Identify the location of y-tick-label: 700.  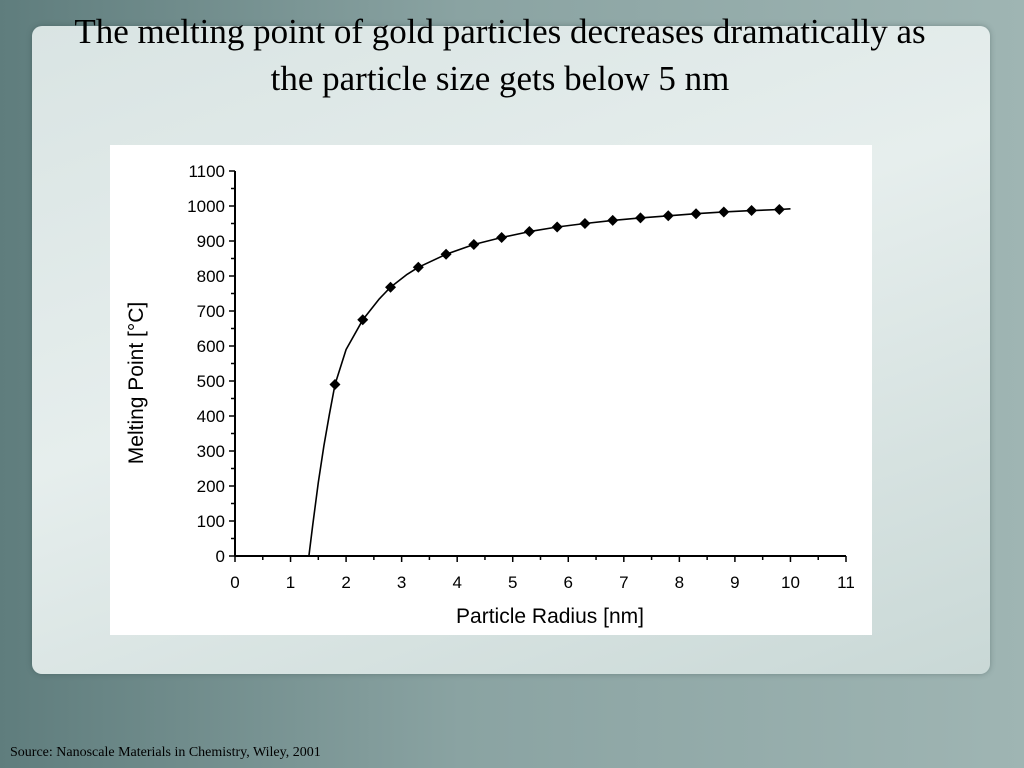
(211, 311).